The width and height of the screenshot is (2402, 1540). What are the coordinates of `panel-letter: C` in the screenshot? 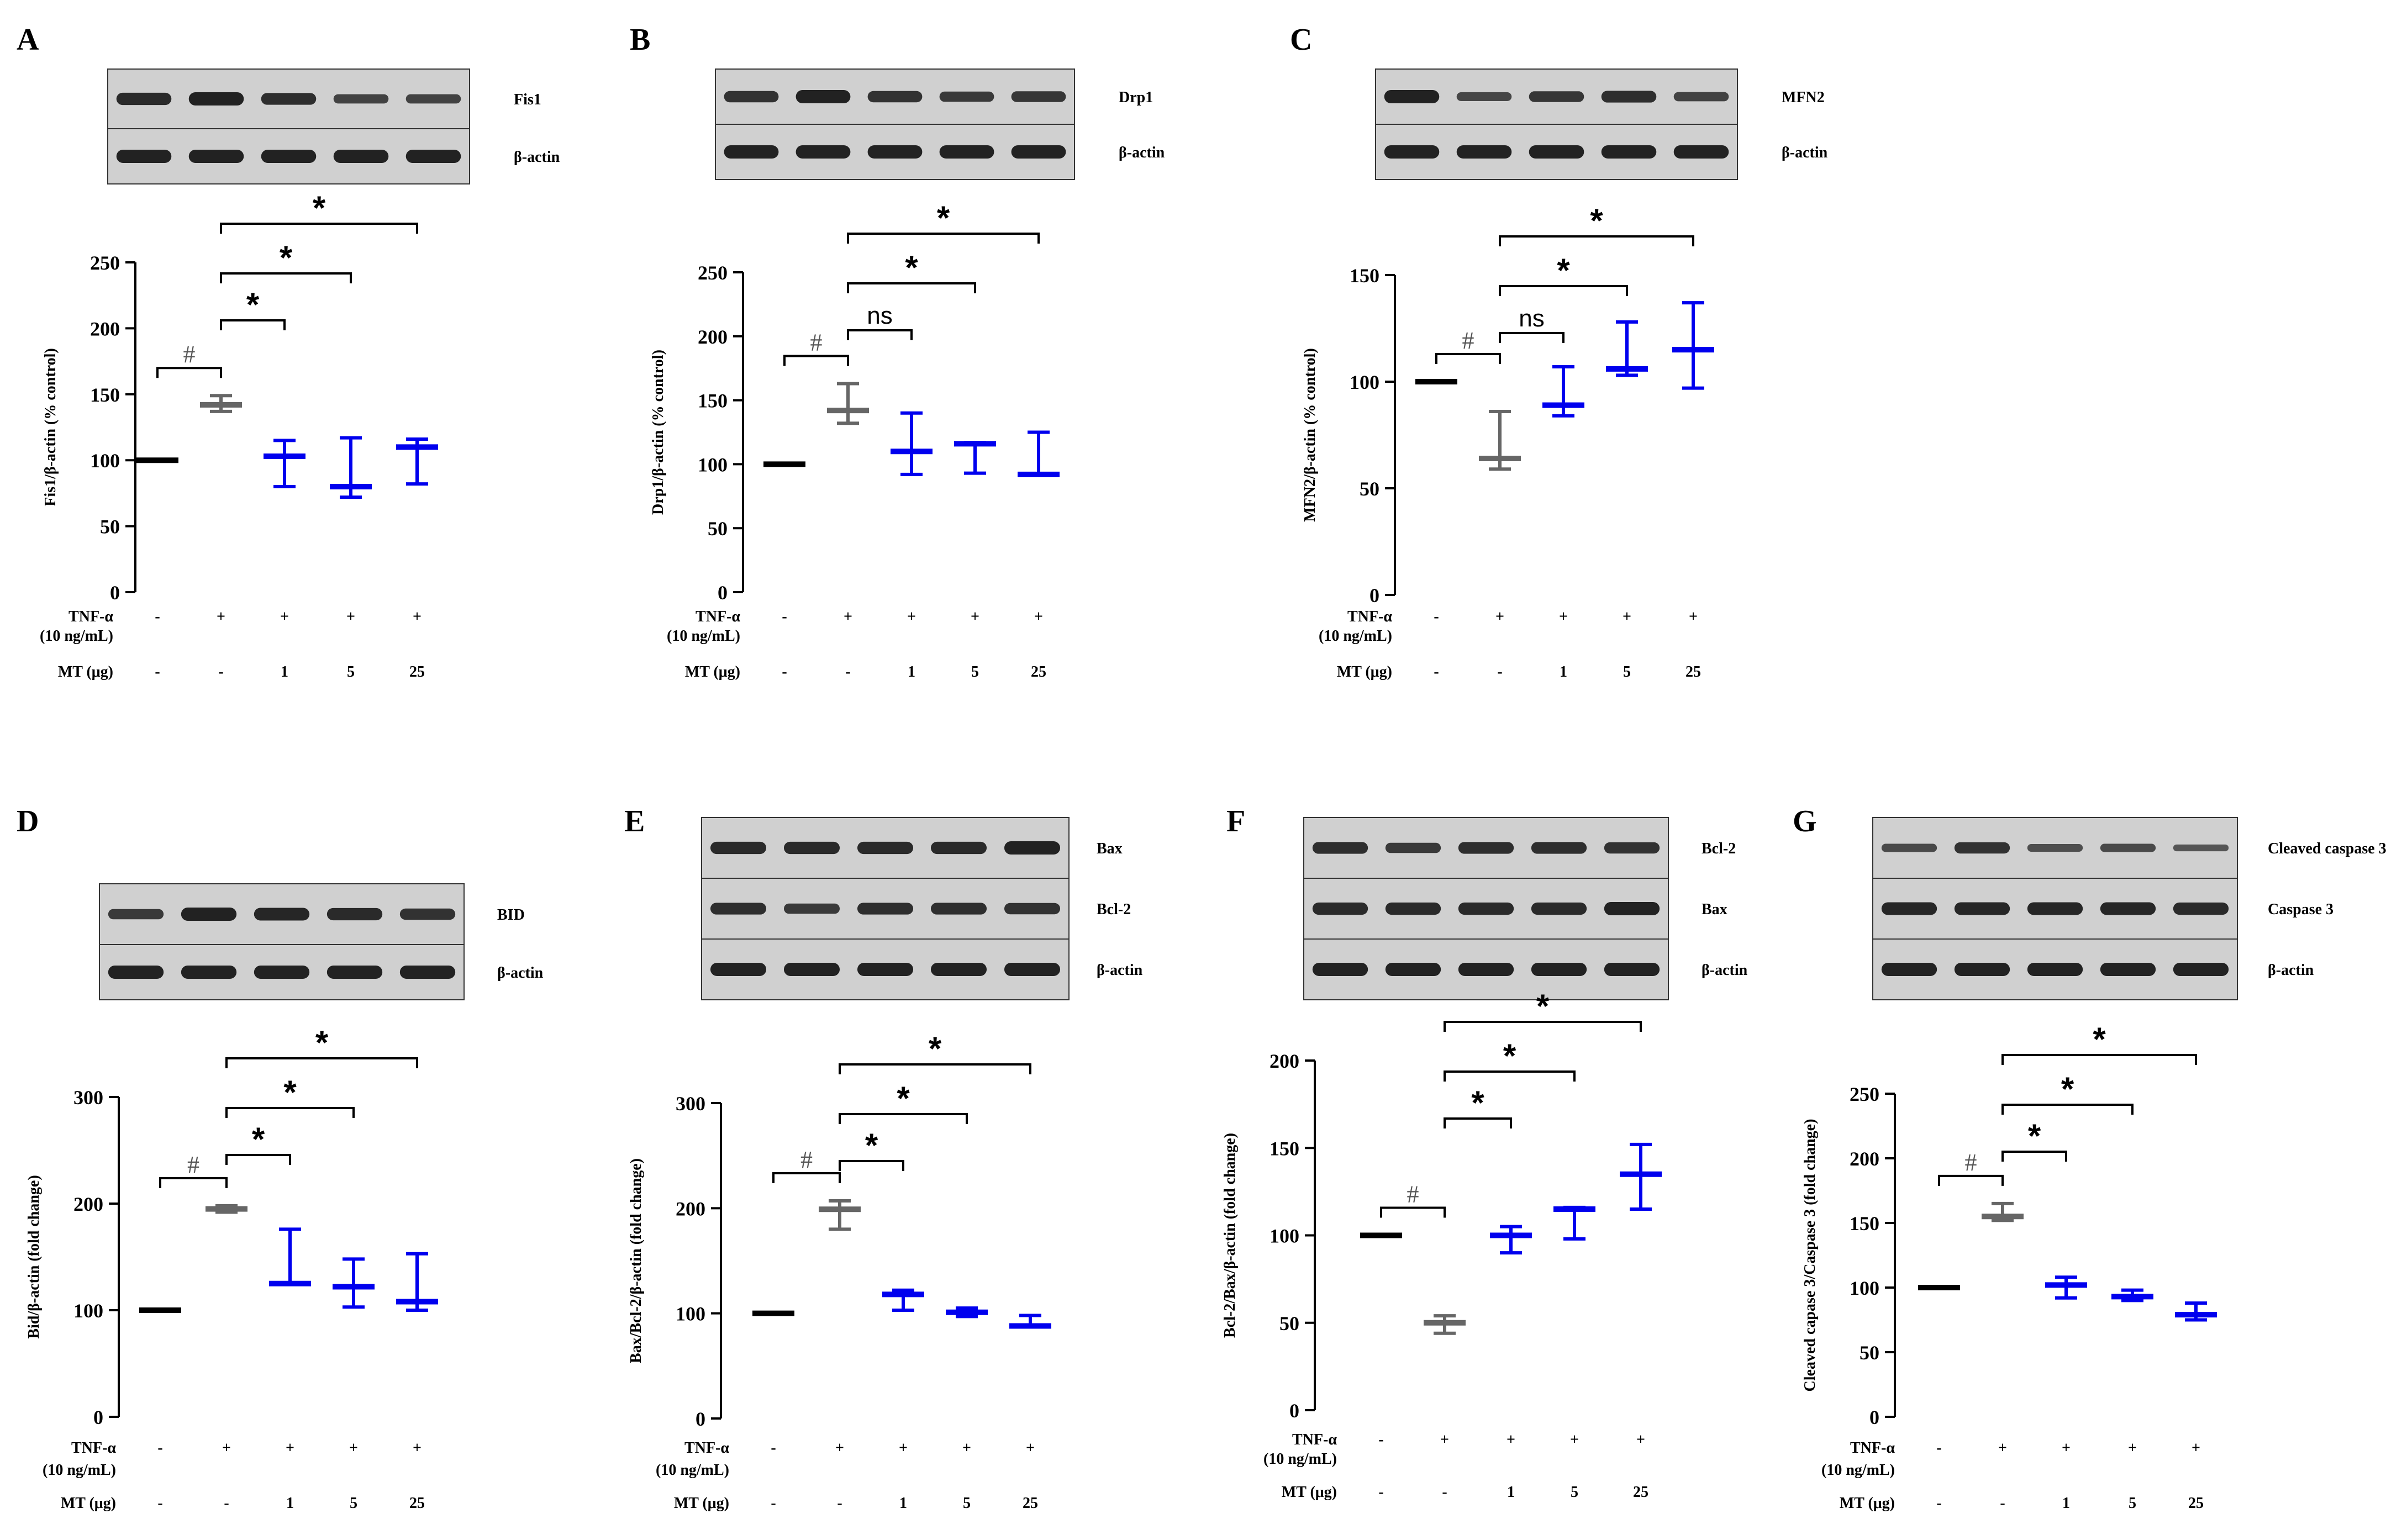 It's located at (1301, 40).